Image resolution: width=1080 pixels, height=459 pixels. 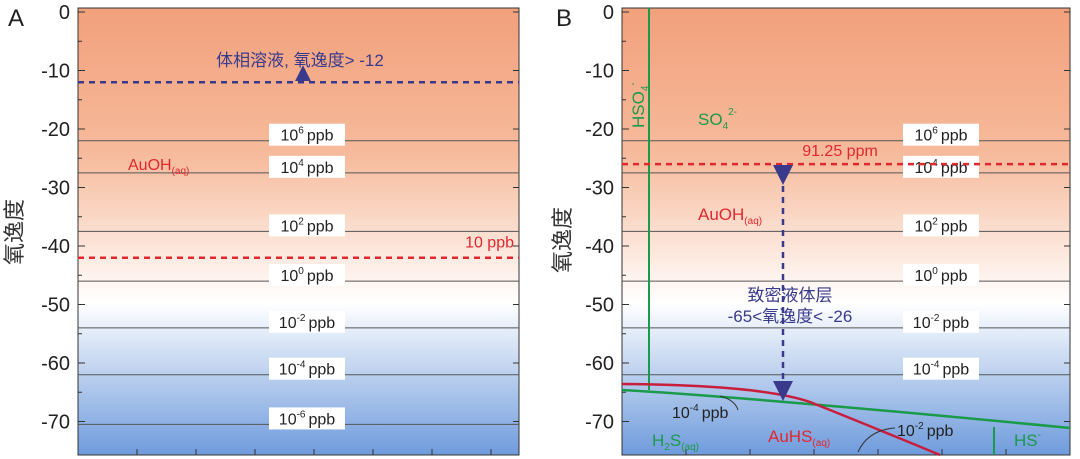 What do you see at coordinates (564, 18) in the screenshot?
I see `panel-label-b: B` at bounding box center [564, 18].